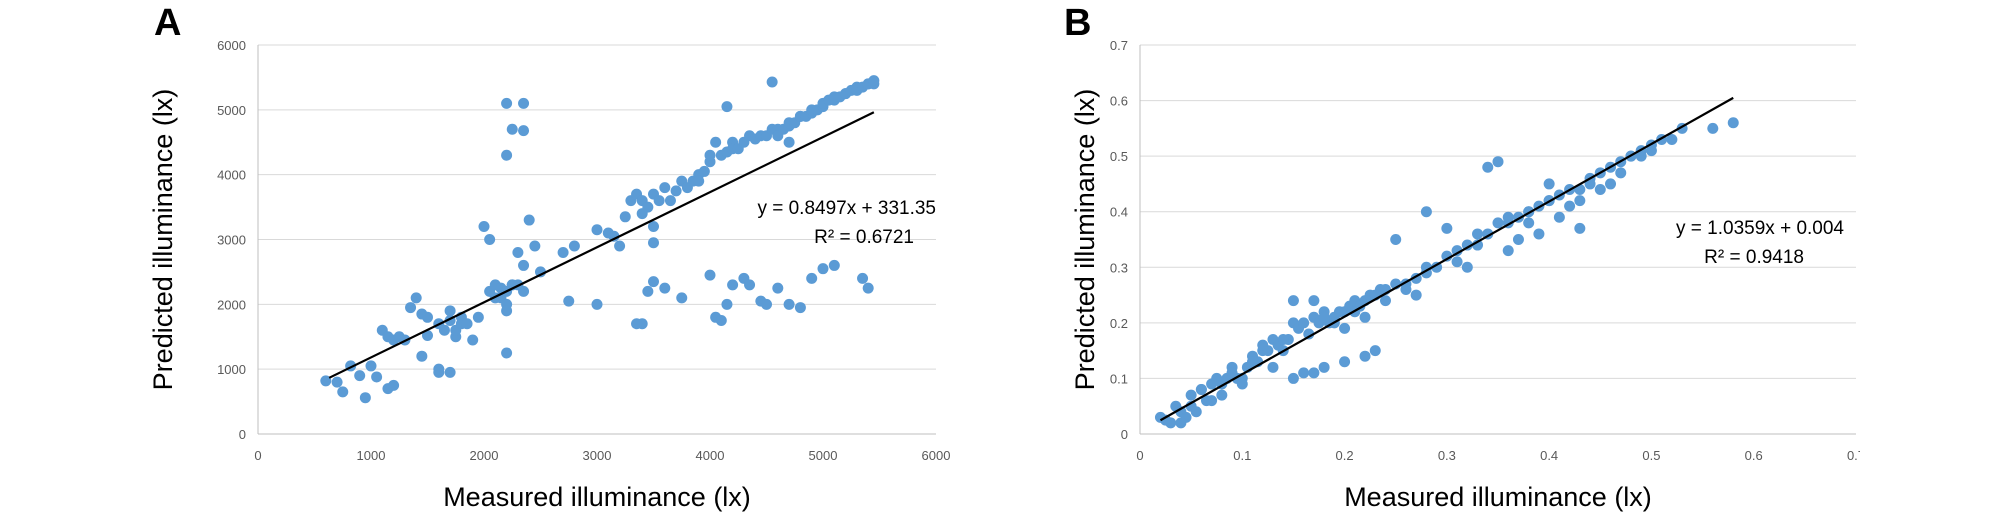 The width and height of the screenshot is (2008, 527). Describe the element at coordinates (1119, 45) in the screenshot. I see `chart-b-y-tick-label: 0.7` at that location.